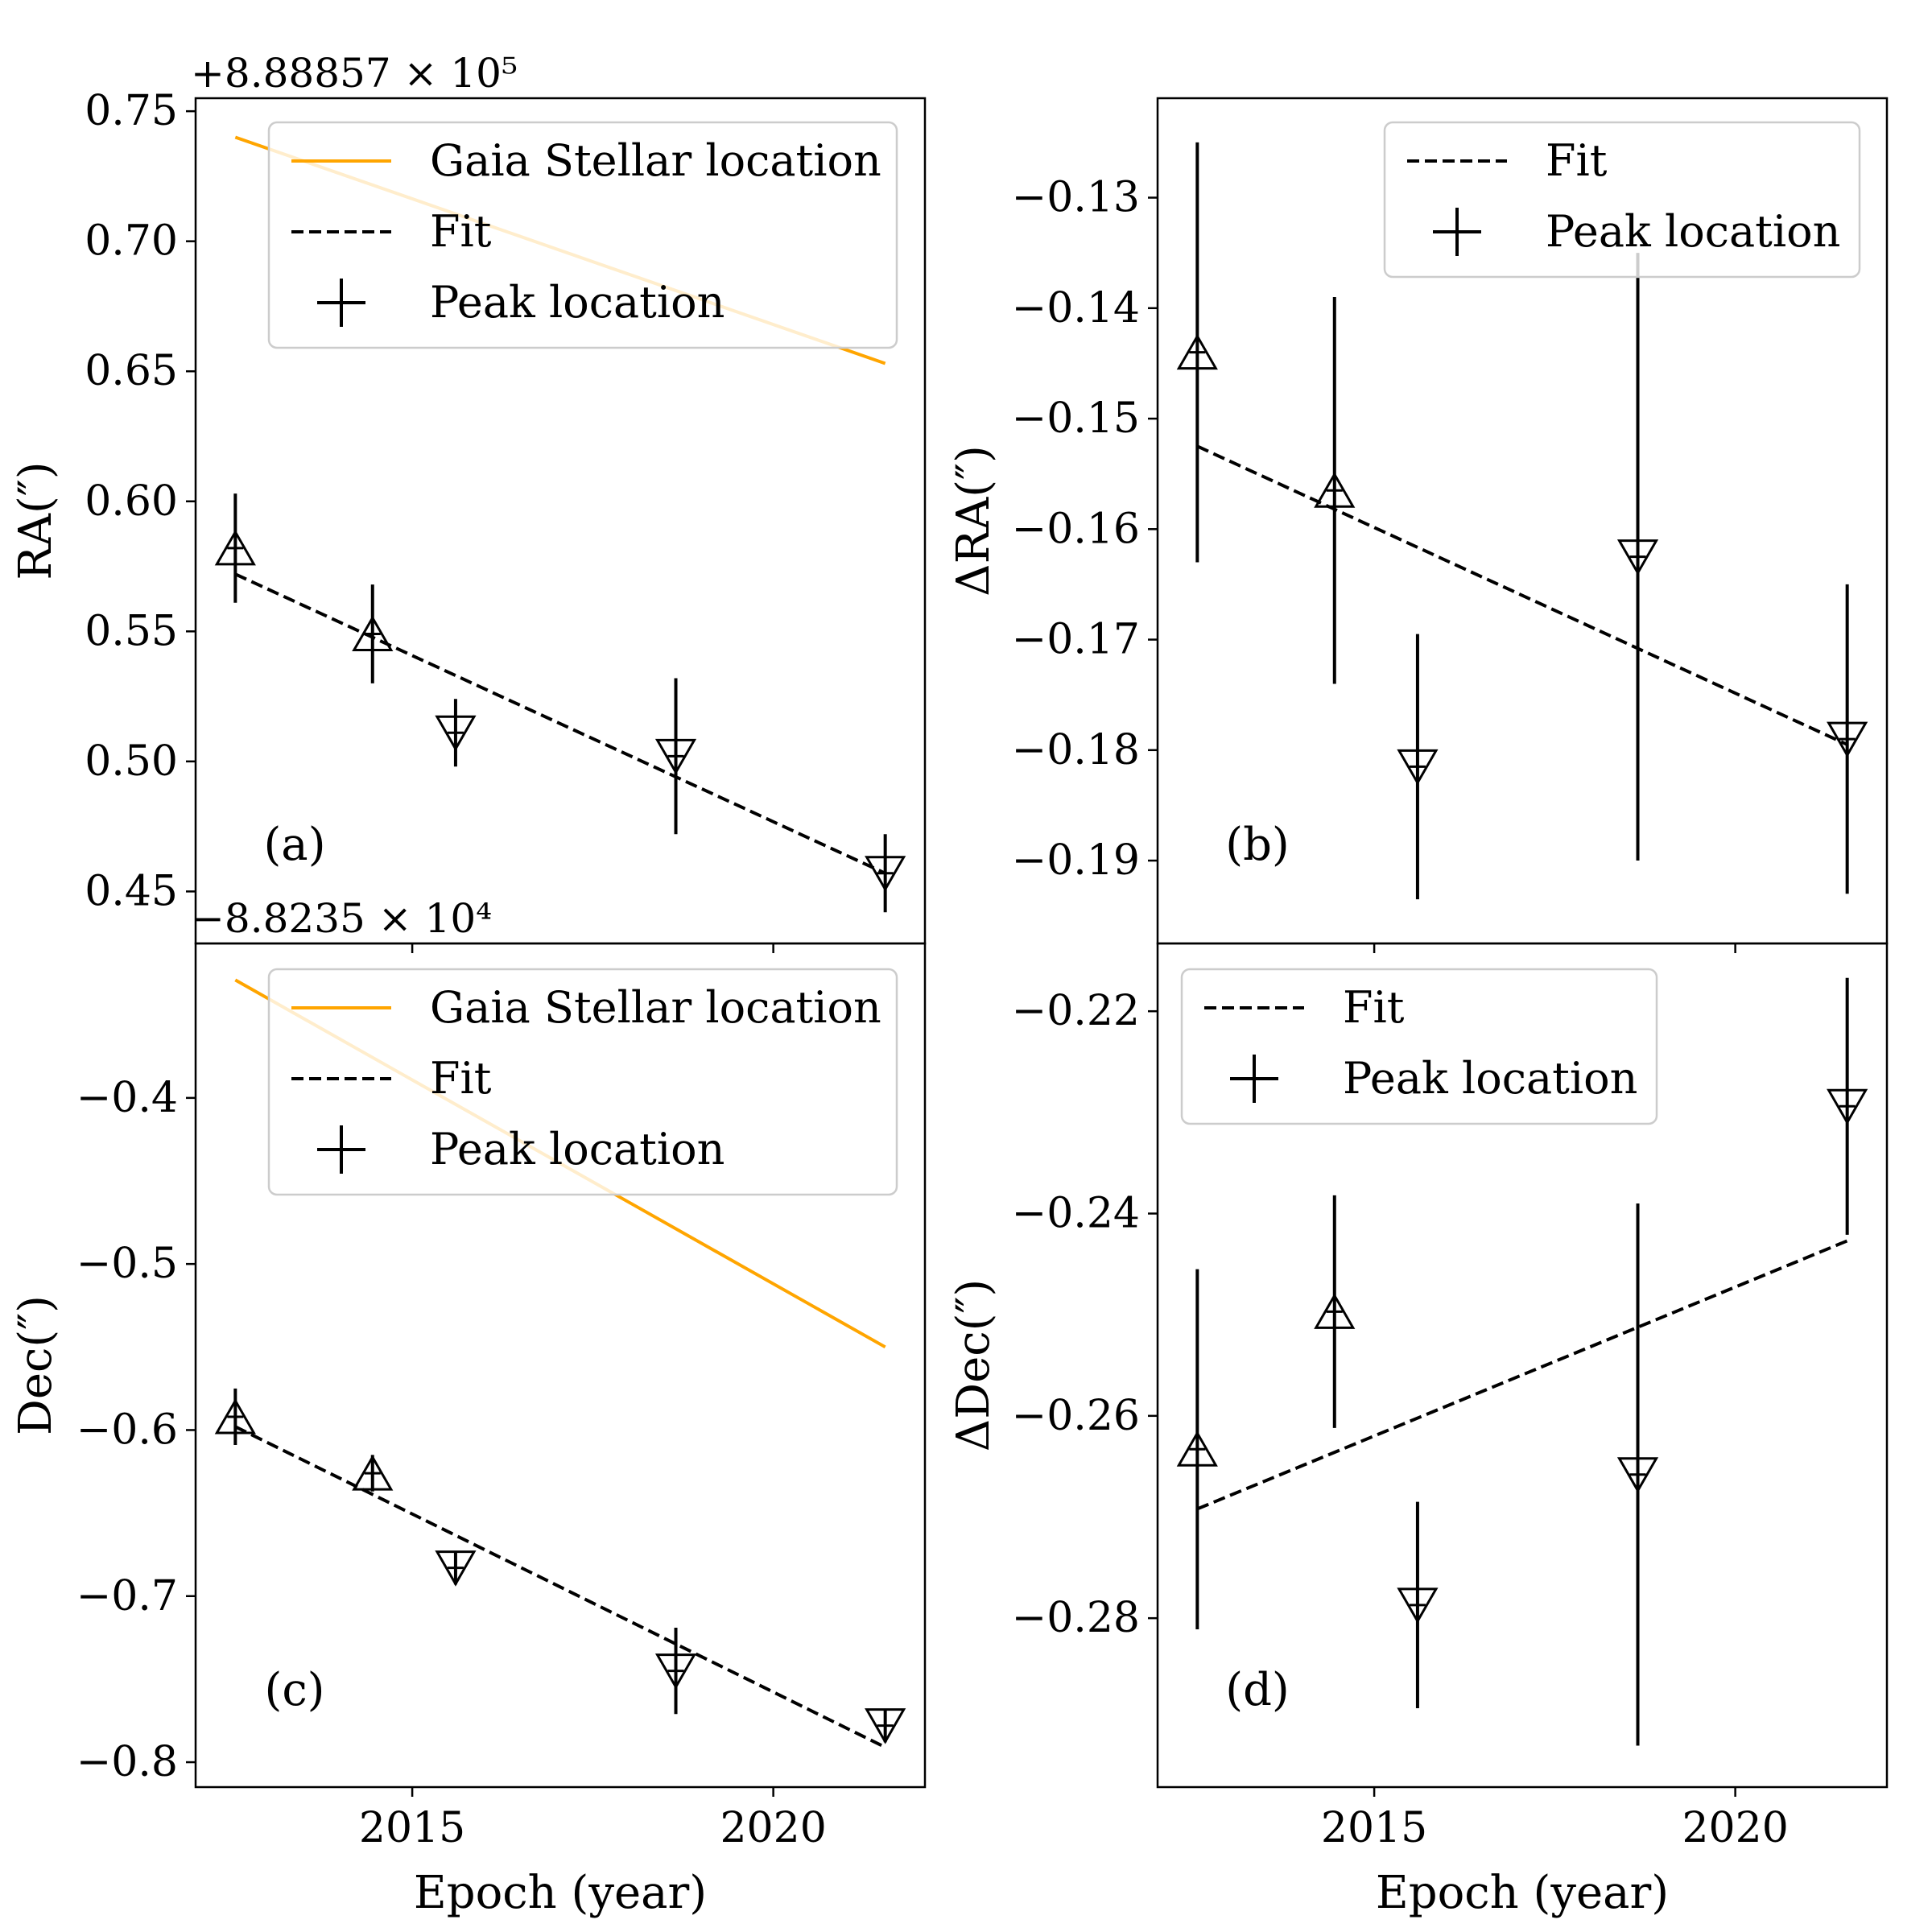 Image resolution: width=1932 pixels, height=1932 pixels. I want to click on y-tick-label: −0.13, so click(1076, 198).